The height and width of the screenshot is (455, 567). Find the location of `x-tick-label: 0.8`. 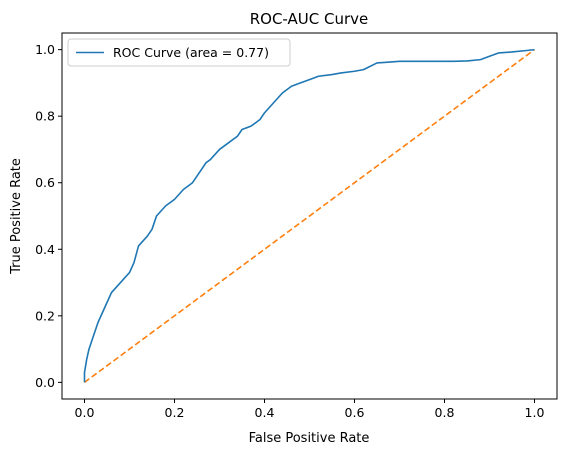

x-tick-label: 0.8 is located at coordinates (445, 412).